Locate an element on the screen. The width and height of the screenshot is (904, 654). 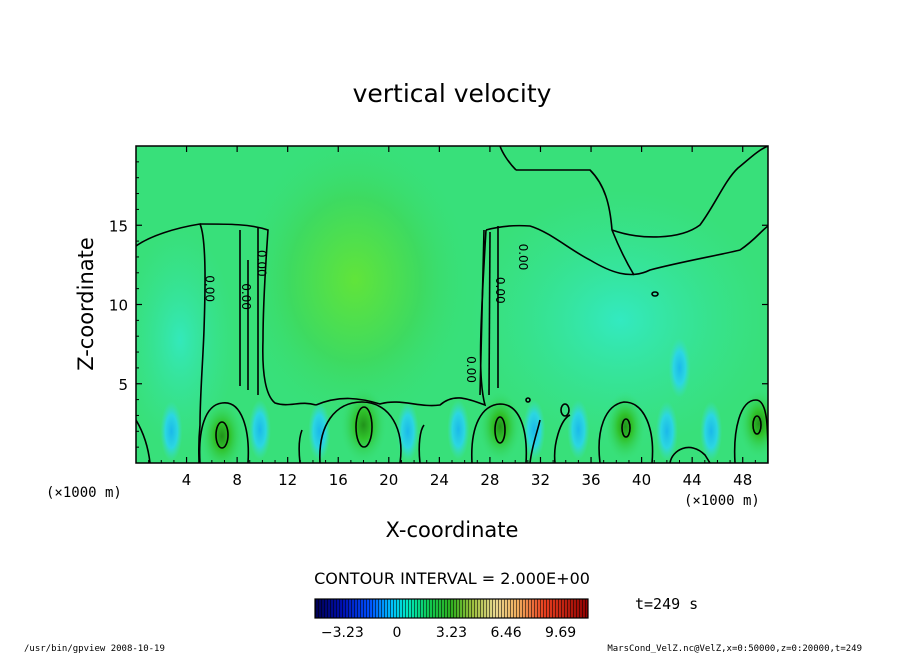
y-axis-label: Z-coordinate is located at coordinates (86, 304).